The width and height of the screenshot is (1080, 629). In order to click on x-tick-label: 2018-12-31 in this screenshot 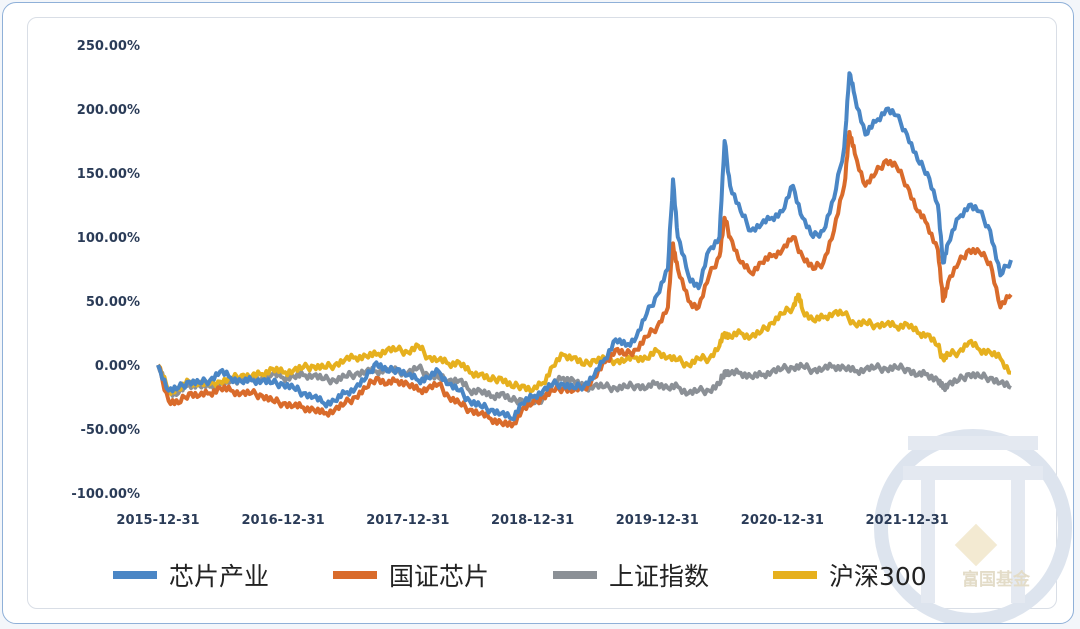, I will do `click(532, 520)`.